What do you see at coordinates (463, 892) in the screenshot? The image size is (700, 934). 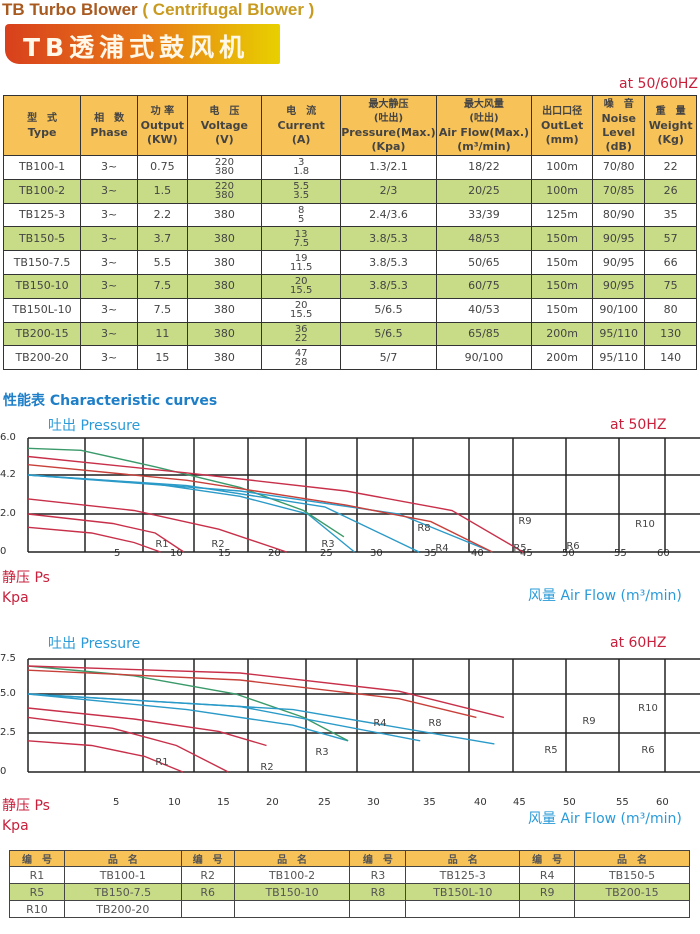 I see `legend-model: TB150L-10` at bounding box center [463, 892].